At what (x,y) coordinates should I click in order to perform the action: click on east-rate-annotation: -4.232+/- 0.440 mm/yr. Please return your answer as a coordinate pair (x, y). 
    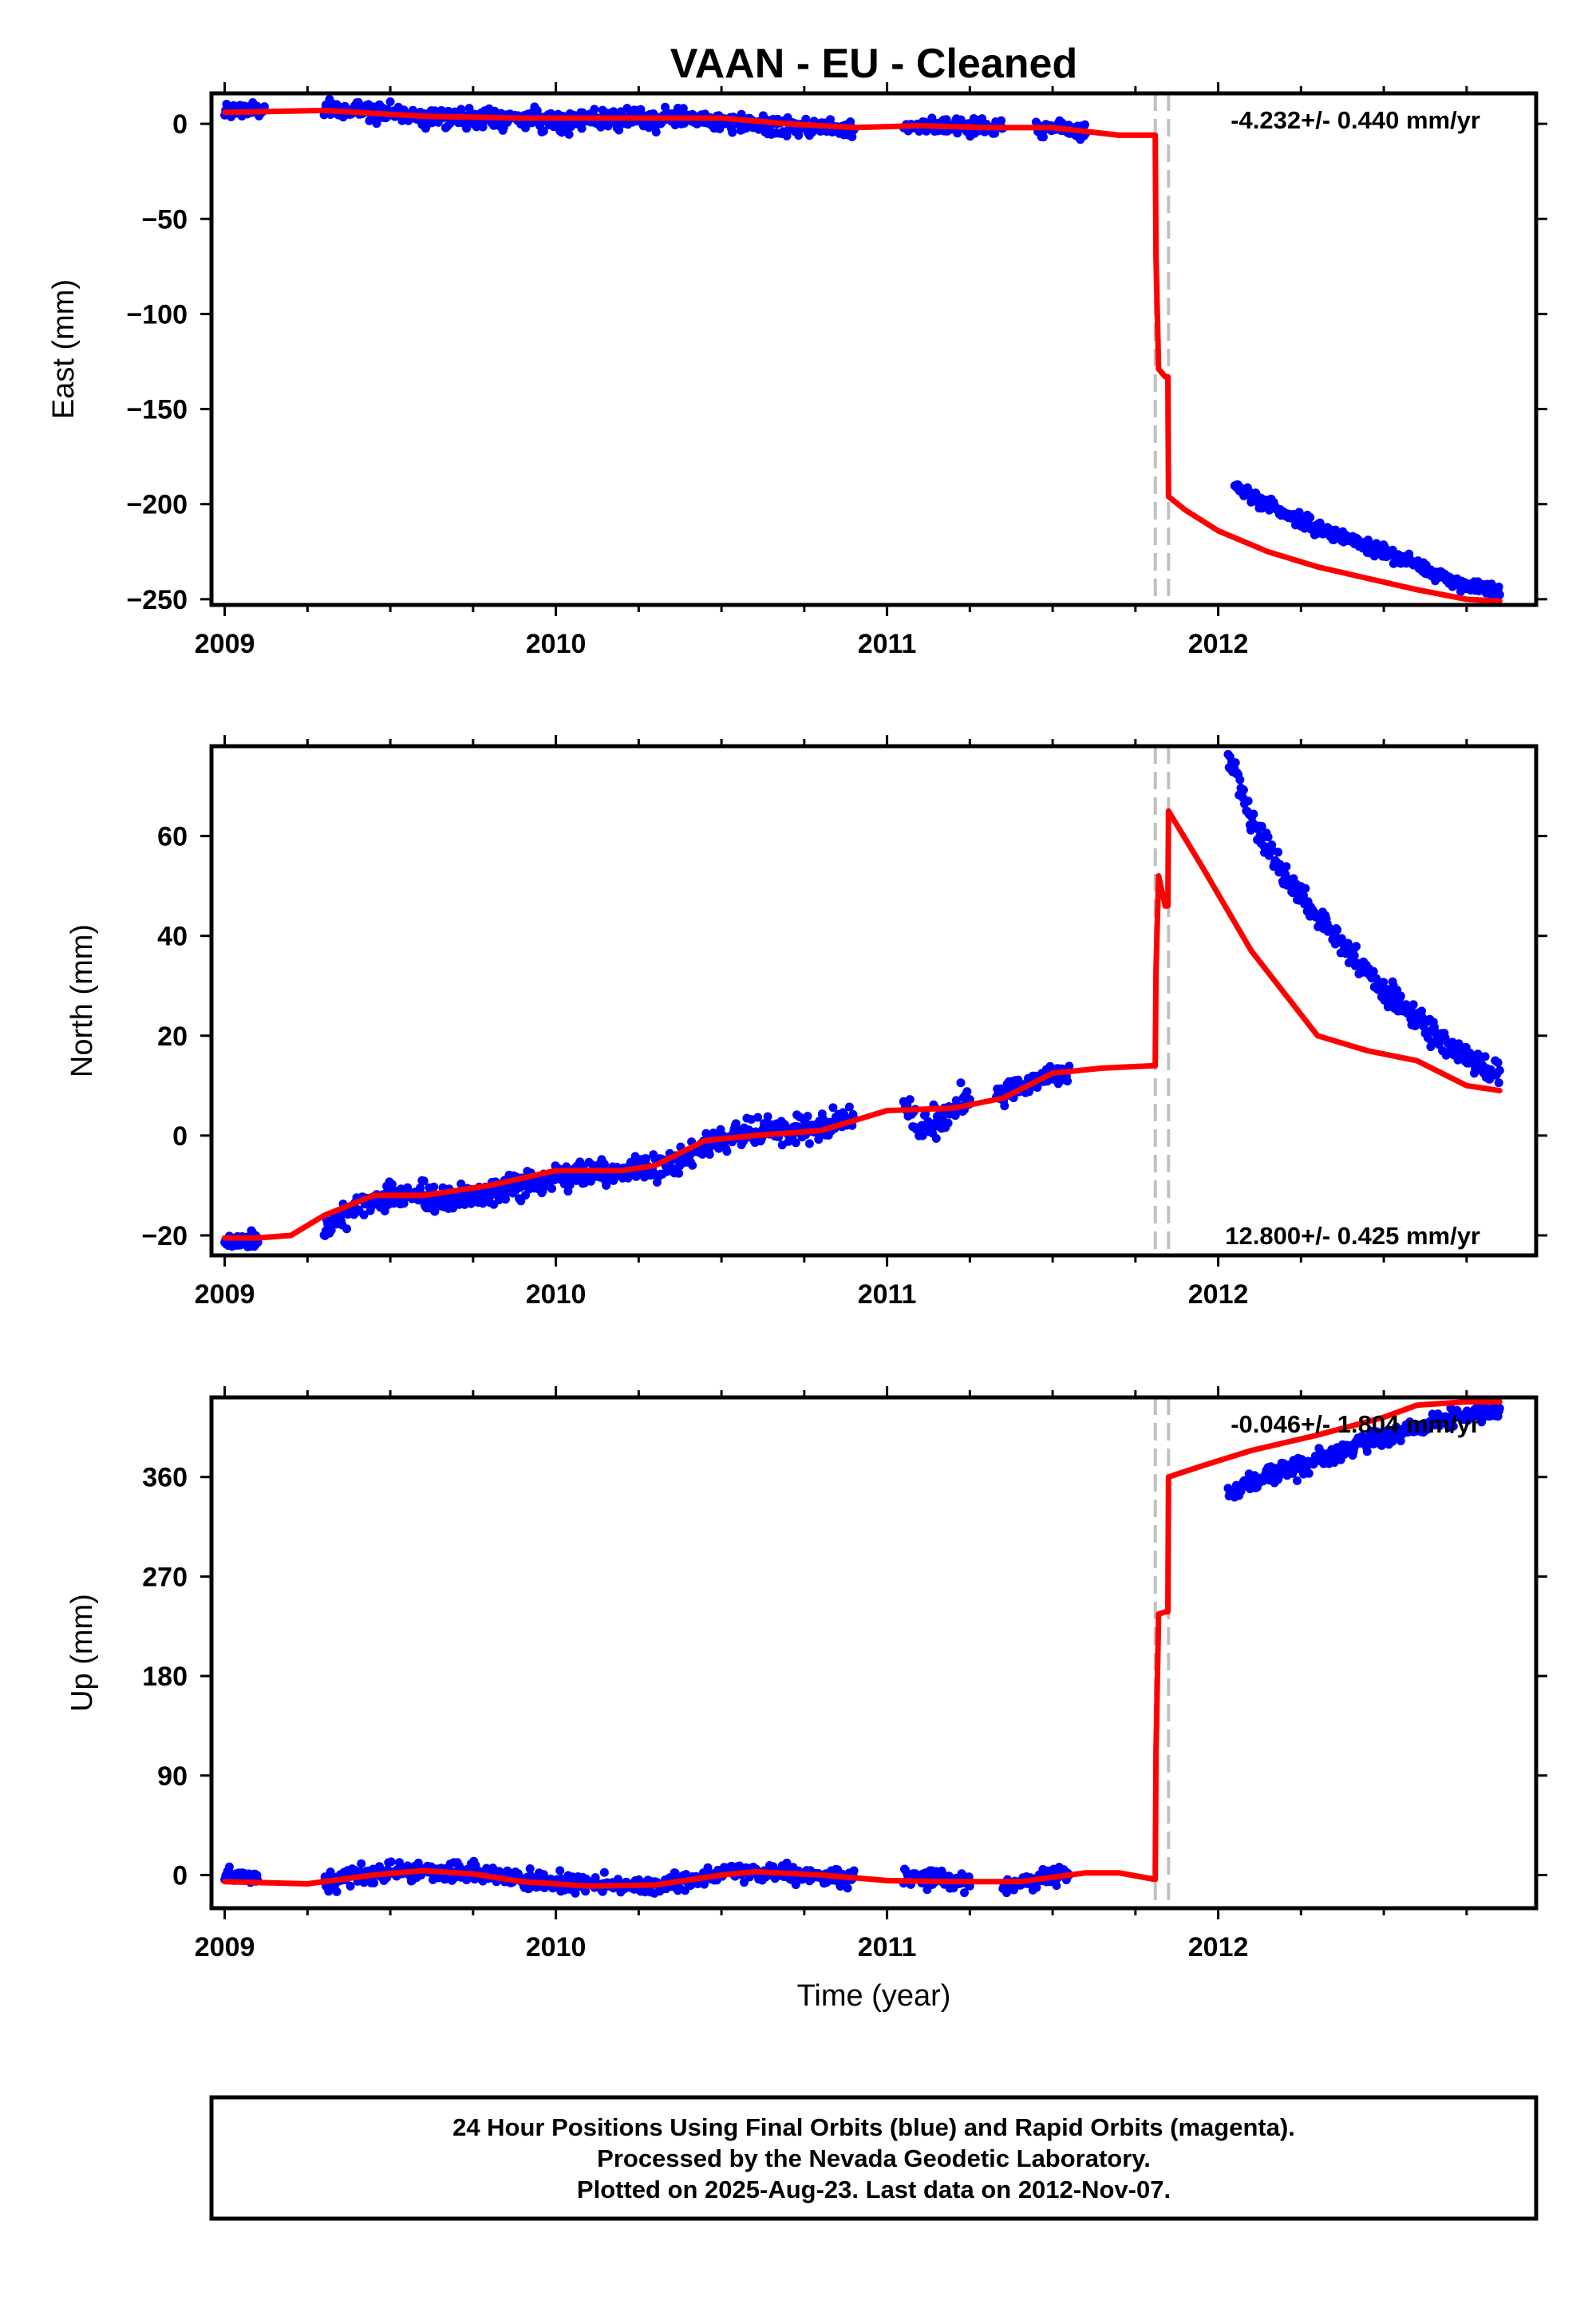
    Looking at the image, I should click on (1355, 120).